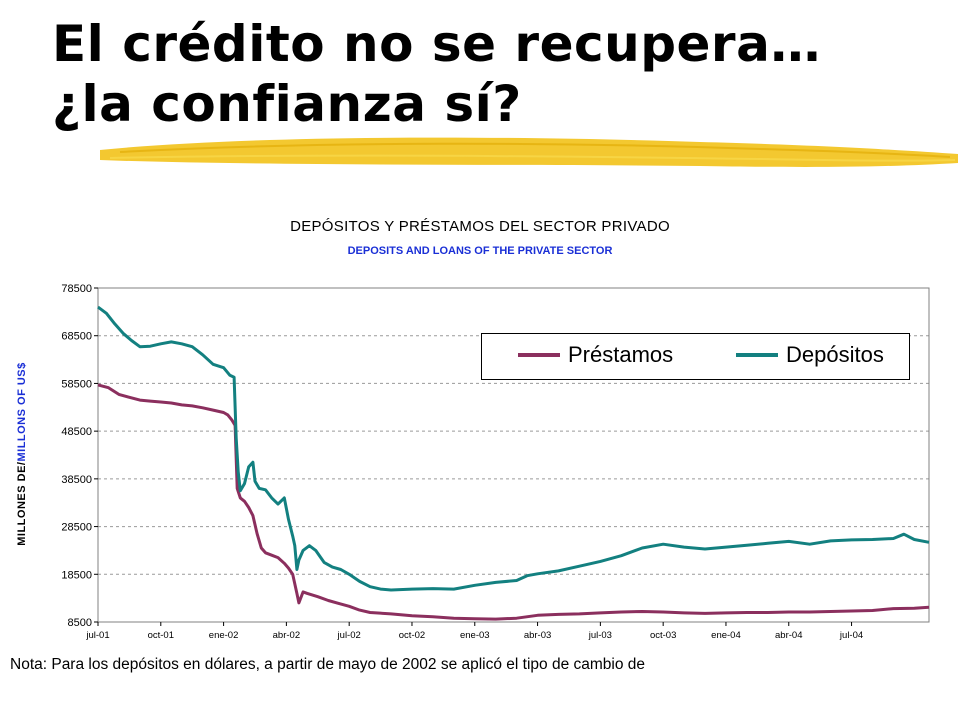 The width and height of the screenshot is (960, 720). What do you see at coordinates (726, 635) in the screenshot?
I see `x-tick-label: ene-04` at bounding box center [726, 635].